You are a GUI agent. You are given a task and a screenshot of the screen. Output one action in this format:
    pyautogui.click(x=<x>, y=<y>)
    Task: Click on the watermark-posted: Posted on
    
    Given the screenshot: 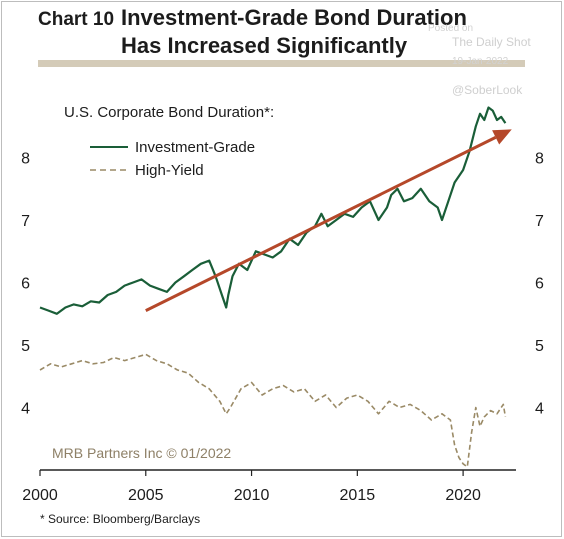 What is the action you would take?
    pyautogui.click(x=450, y=28)
    